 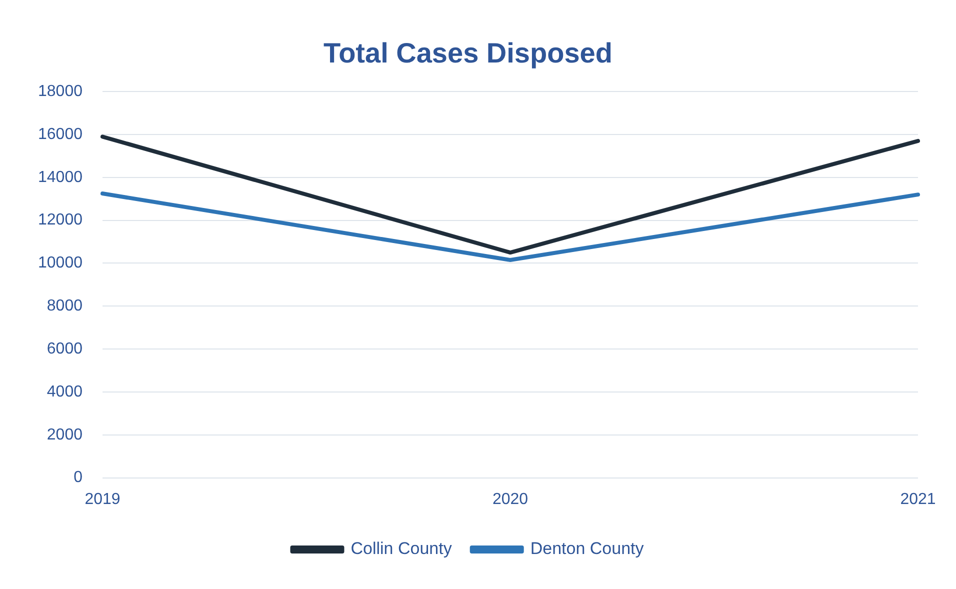 What do you see at coordinates (64, 391) in the screenshot?
I see `y-tick-label: 4000` at bounding box center [64, 391].